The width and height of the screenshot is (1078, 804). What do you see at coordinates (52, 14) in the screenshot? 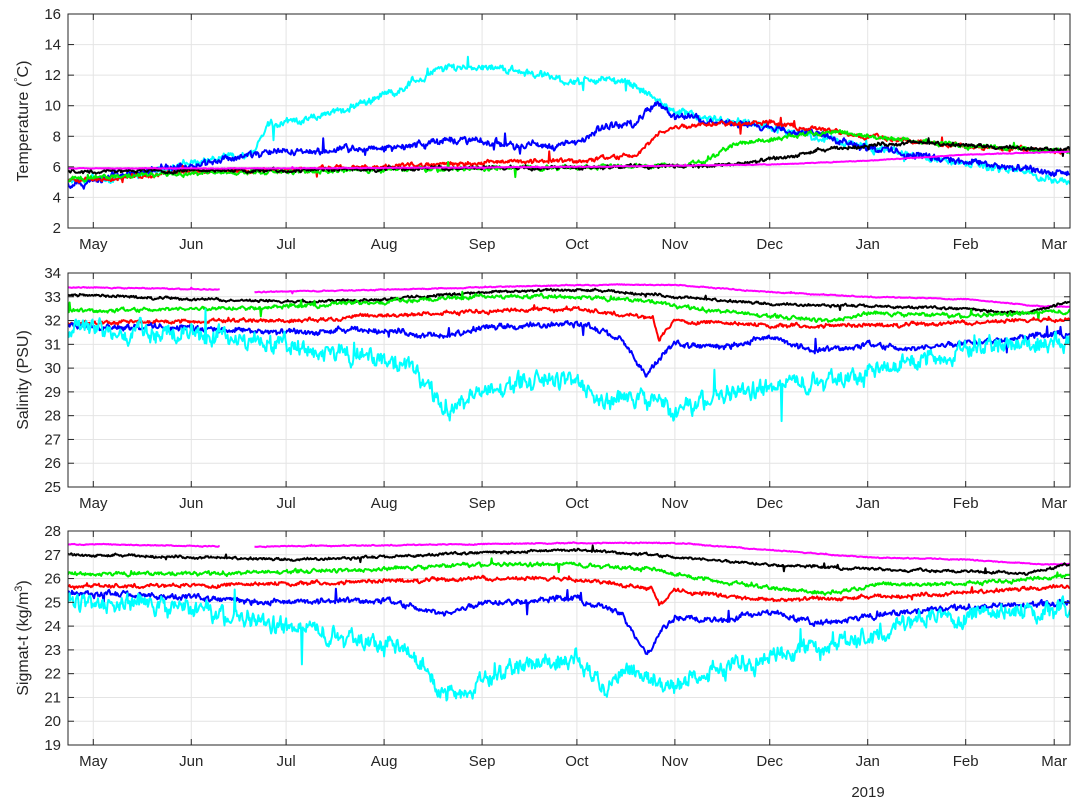
I see `y-tick-label: 16` at bounding box center [52, 14].